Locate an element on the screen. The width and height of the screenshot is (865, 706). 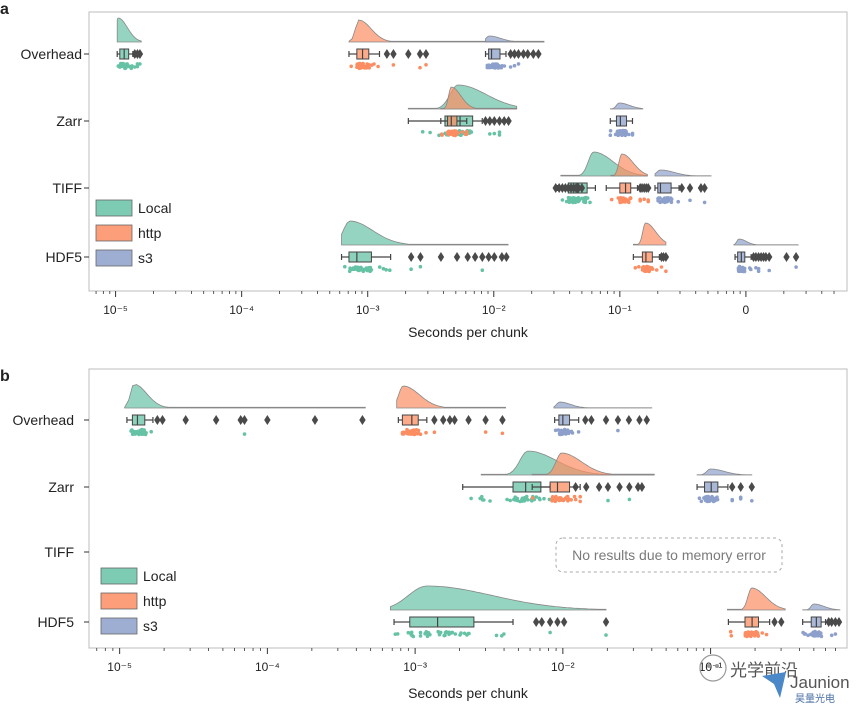
brand-logo-icon is located at coordinates (774, 685).